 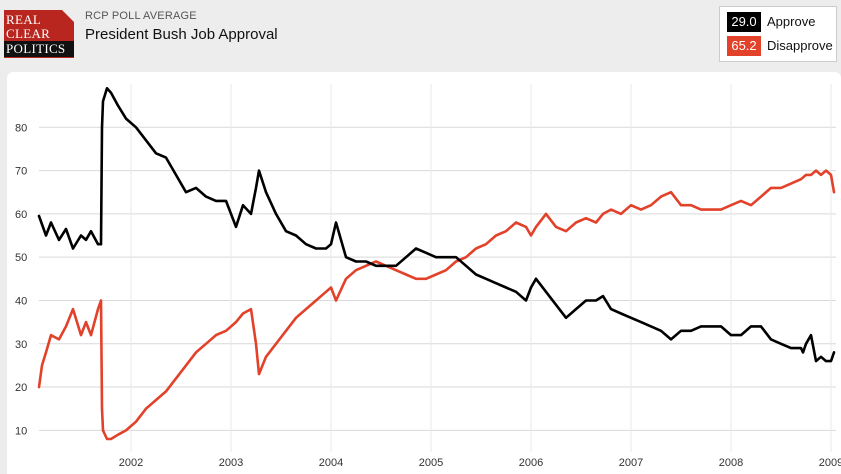 What do you see at coordinates (744, 46) in the screenshot?
I see `legend-value-disapprove: 65.2` at bounding box center [744, 46].